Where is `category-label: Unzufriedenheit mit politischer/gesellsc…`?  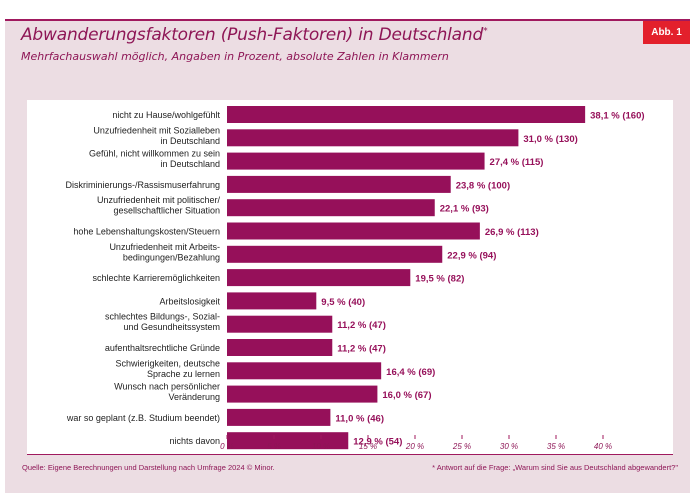
category-label: Unzufriedenheit mit politischer/gesellsc… is located at coordinates (159, 205).